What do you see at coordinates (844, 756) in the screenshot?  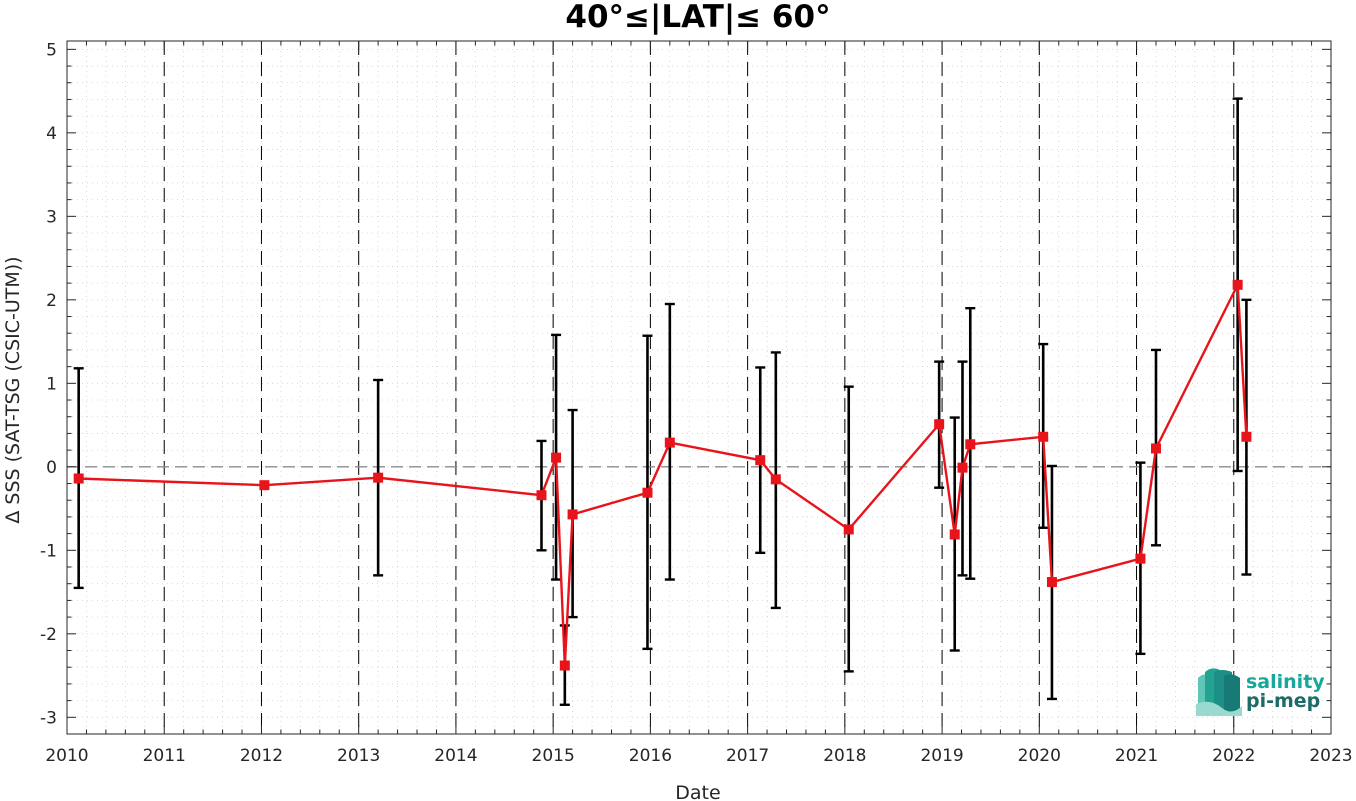 I see `x-tick-label: 2018` at bounding box center [844, 756].